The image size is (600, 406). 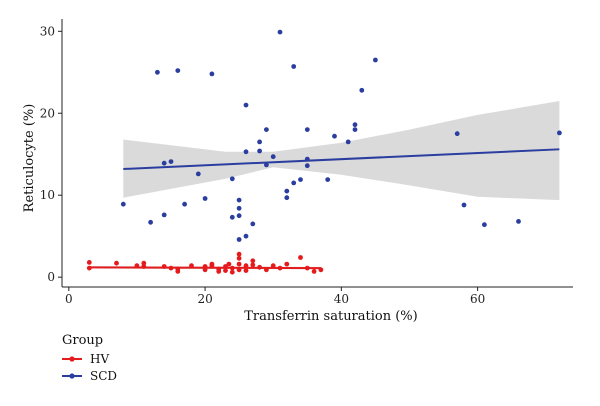 I want to click on legend-hv-label: HV, so click(x=99, y=359).